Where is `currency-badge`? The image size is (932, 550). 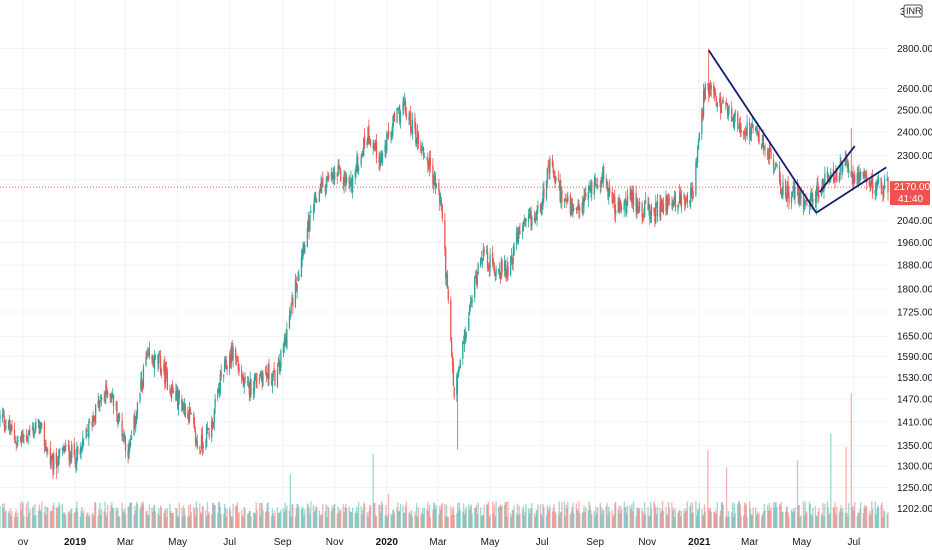
currency-badge is located at coordinates (913, 11).